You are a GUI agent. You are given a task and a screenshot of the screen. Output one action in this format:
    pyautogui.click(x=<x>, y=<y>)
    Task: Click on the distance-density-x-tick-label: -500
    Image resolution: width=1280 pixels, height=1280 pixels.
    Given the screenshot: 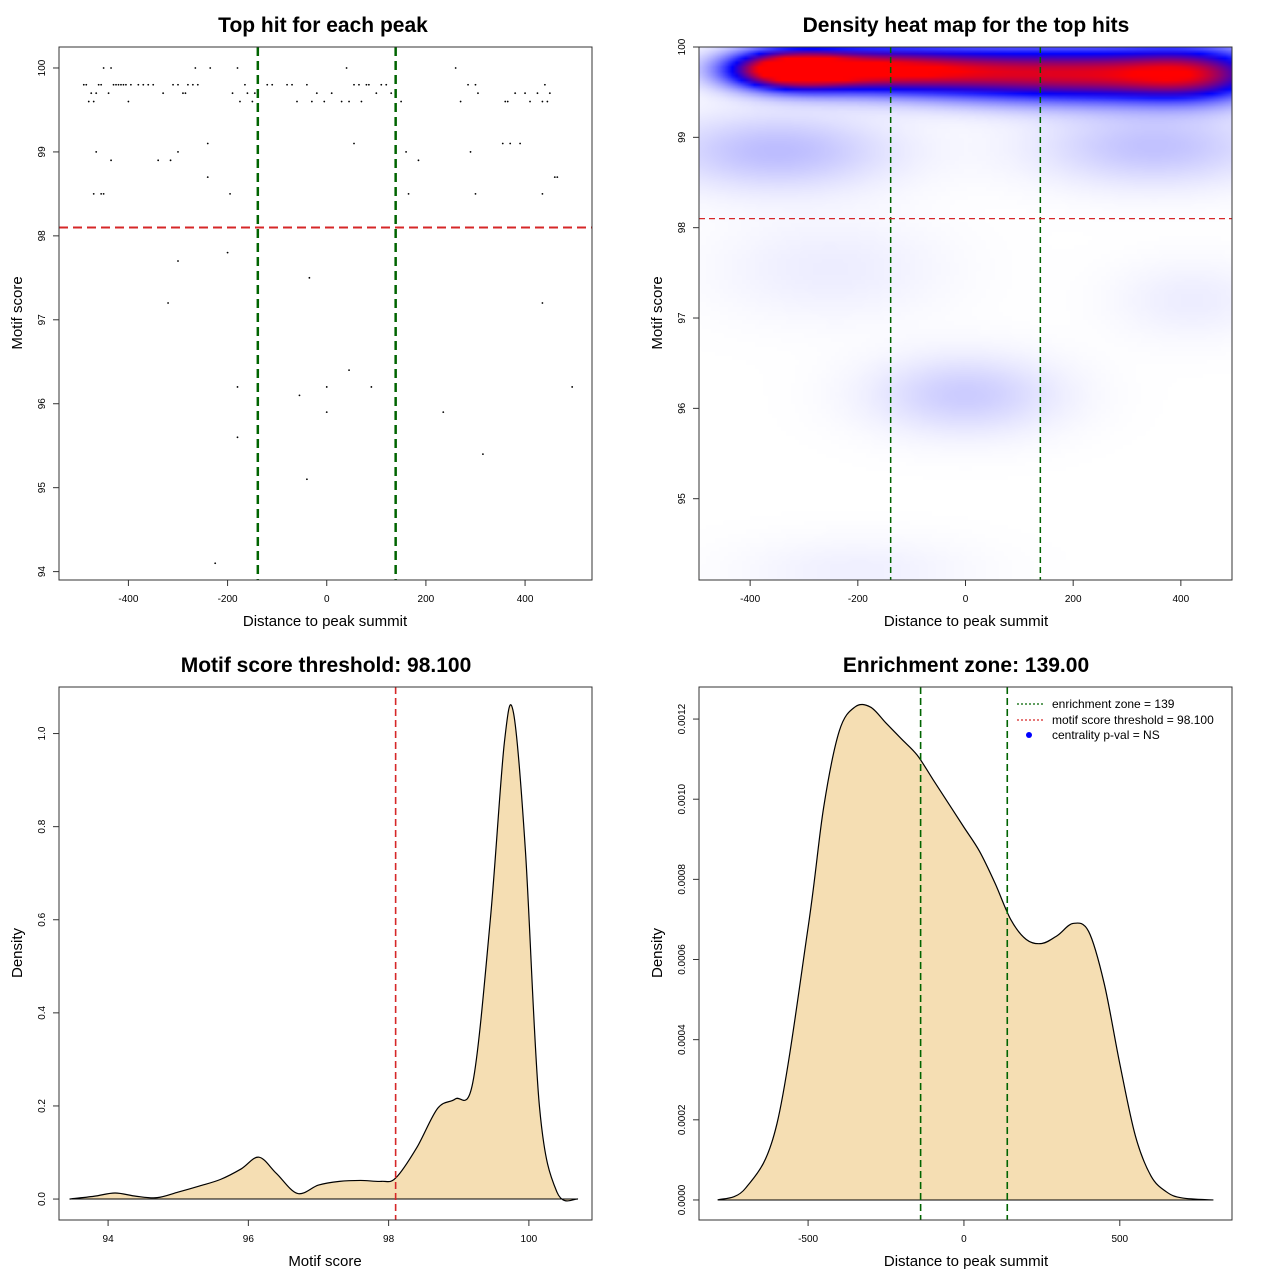 What is the action you would take?
    pyautogui.click(x=808, y=1239)
    